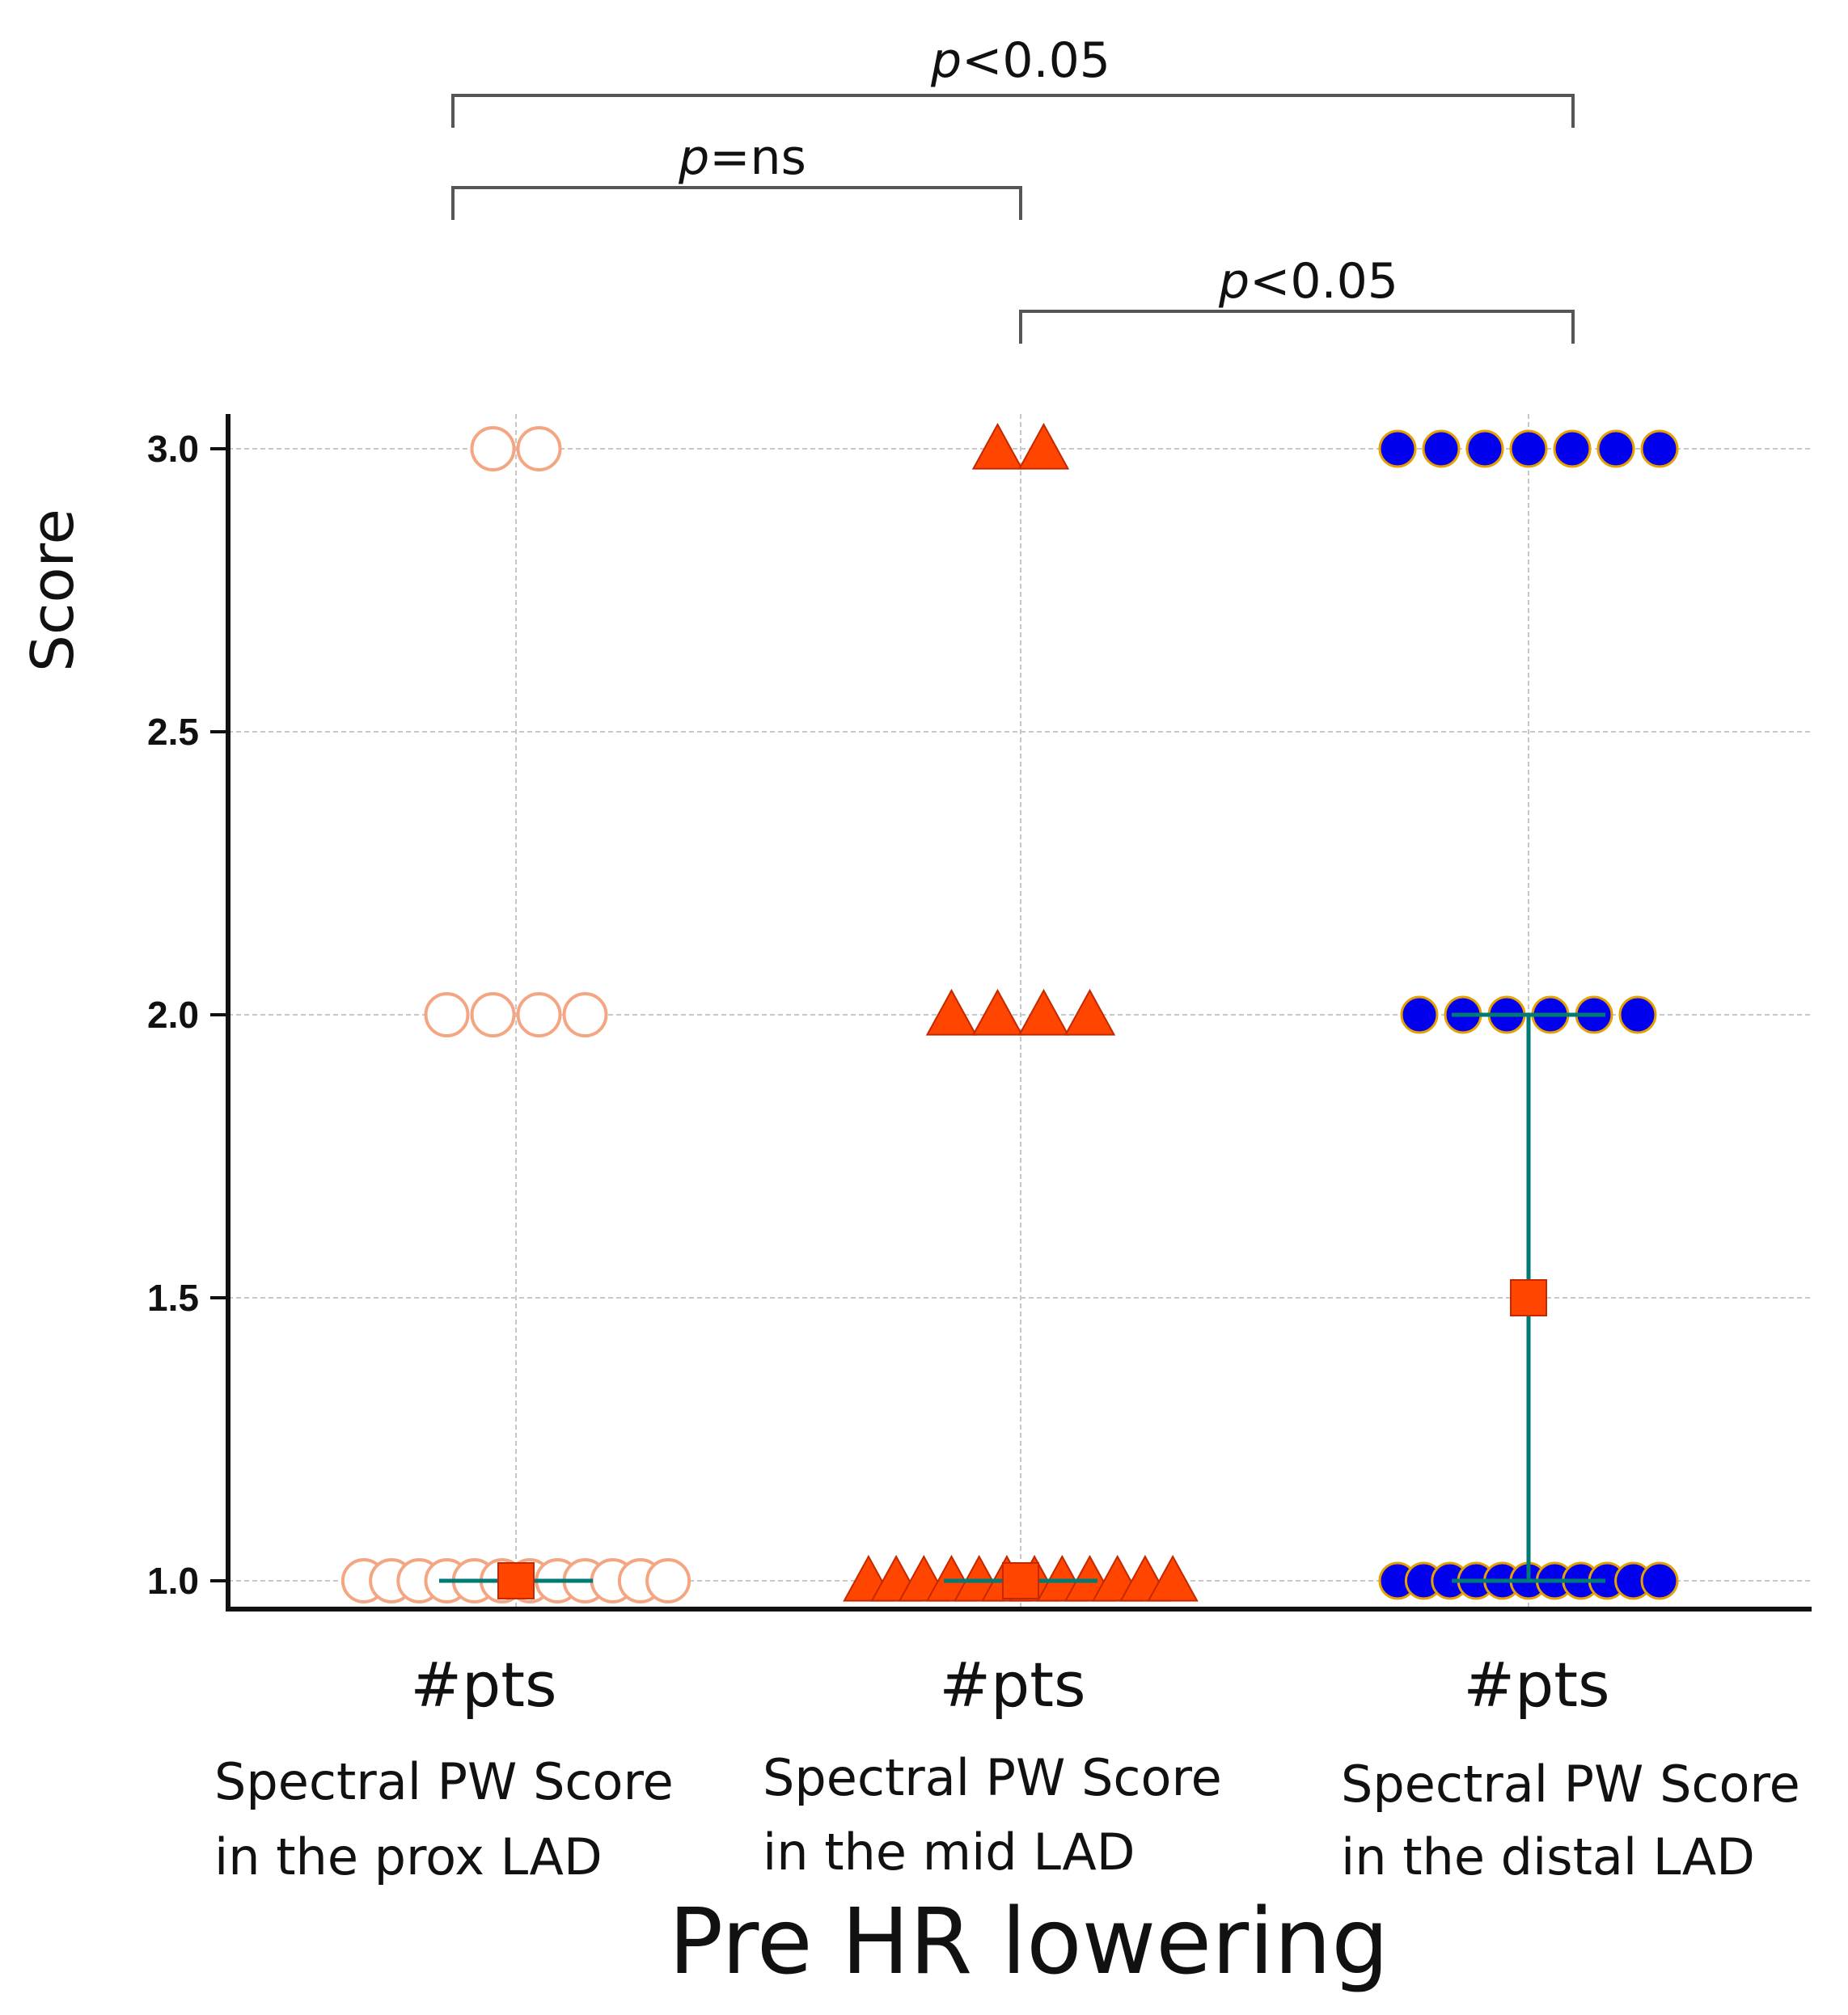 This screenshot has width=1848, height=2015. Describe the element at coordinates (1090, 1012) in the screenshot. I see `point-group2-score-2.0-4` at that location.